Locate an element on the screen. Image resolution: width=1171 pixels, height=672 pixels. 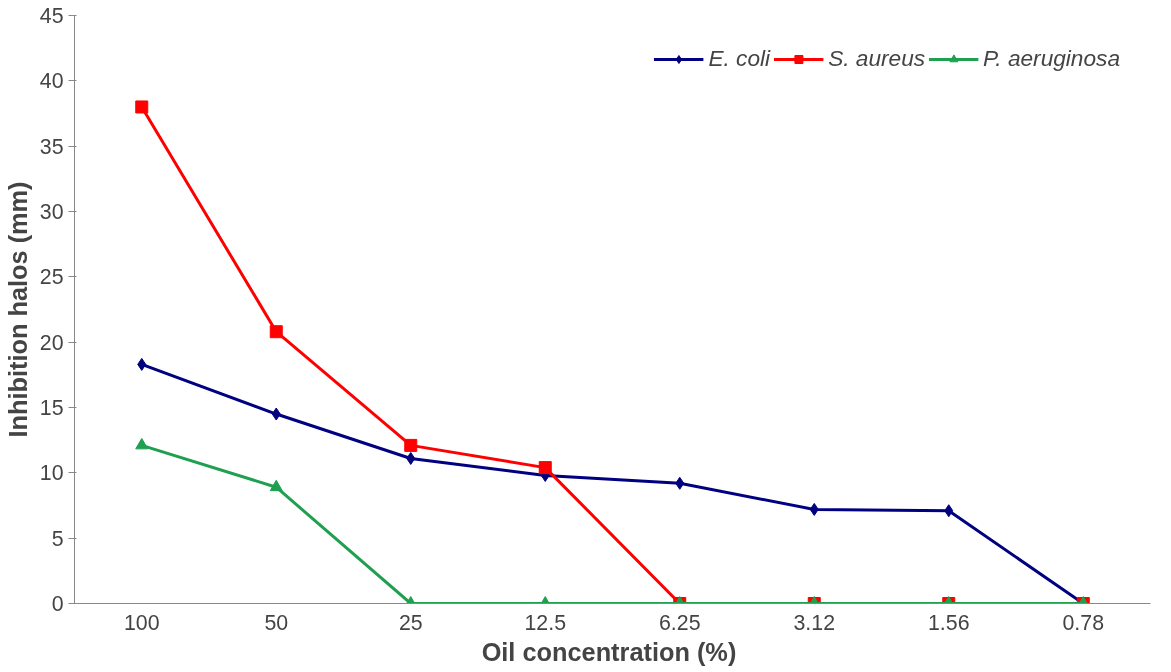
x-tick-label: 1.56 is located at coordinates (948, 622).